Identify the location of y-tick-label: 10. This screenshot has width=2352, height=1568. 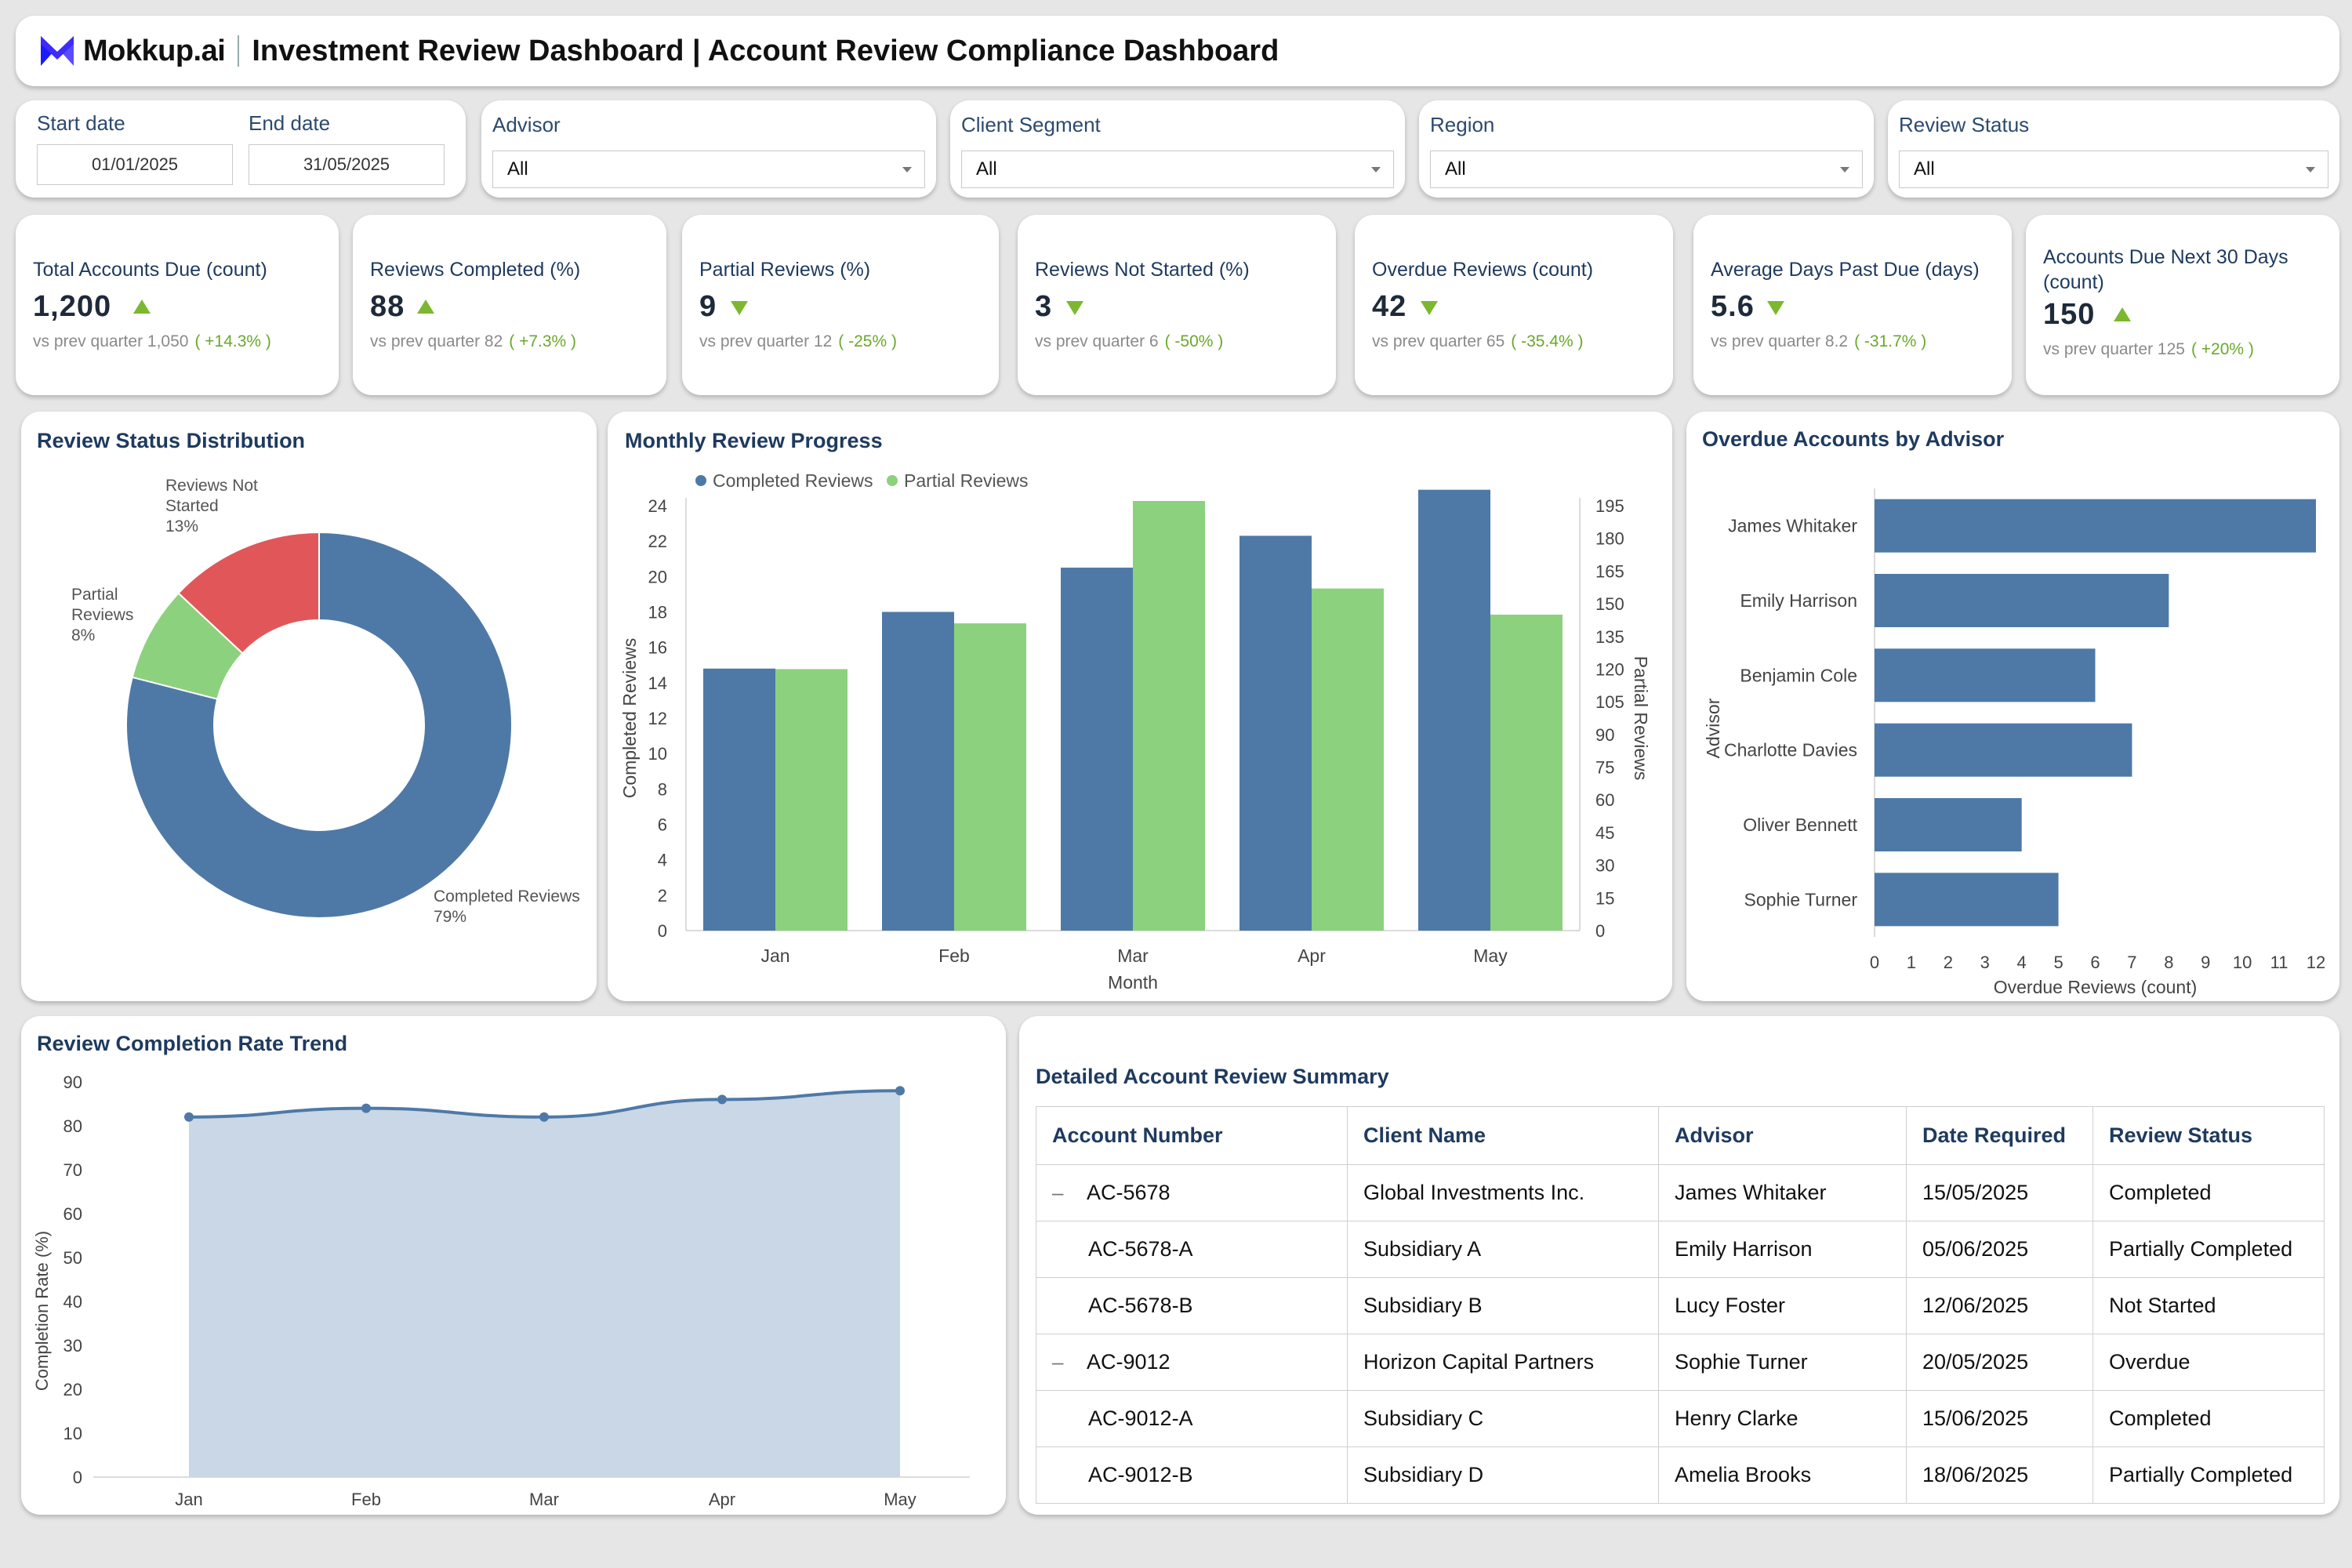
(73, 1433).